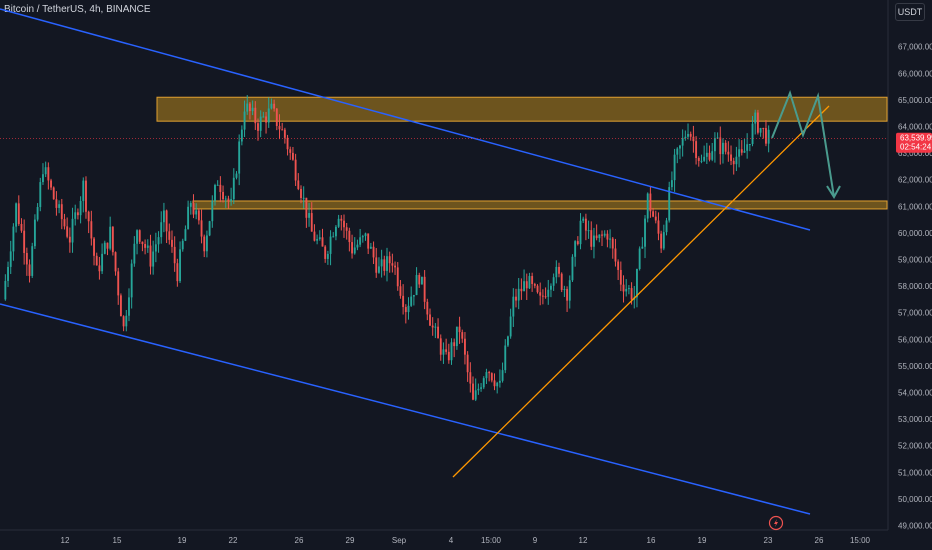 The width and height of the screenshot is (932, 550). What do you see at coordinates (299, 540) in the screenshot?
I see `x-tick-label: 26` at bounding box center [299, 540].